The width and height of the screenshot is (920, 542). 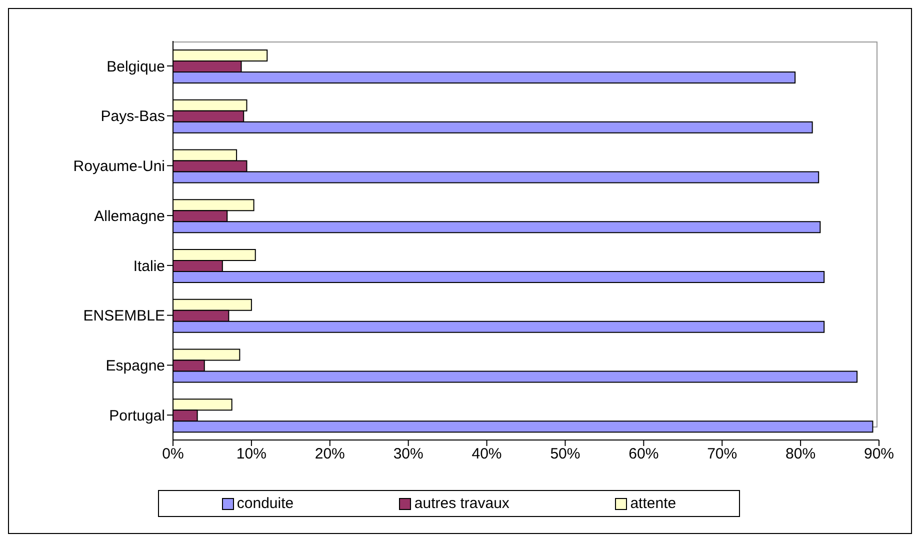 I want to click on x-tick-label: 0%, so click(x=173, y=454).